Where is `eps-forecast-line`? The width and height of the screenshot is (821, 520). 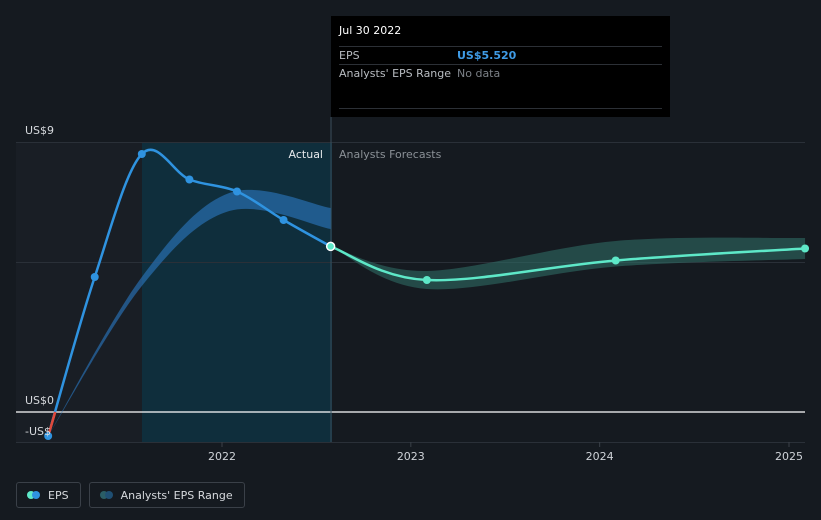 eps-forecast-line is located at coordinates (568, 263).